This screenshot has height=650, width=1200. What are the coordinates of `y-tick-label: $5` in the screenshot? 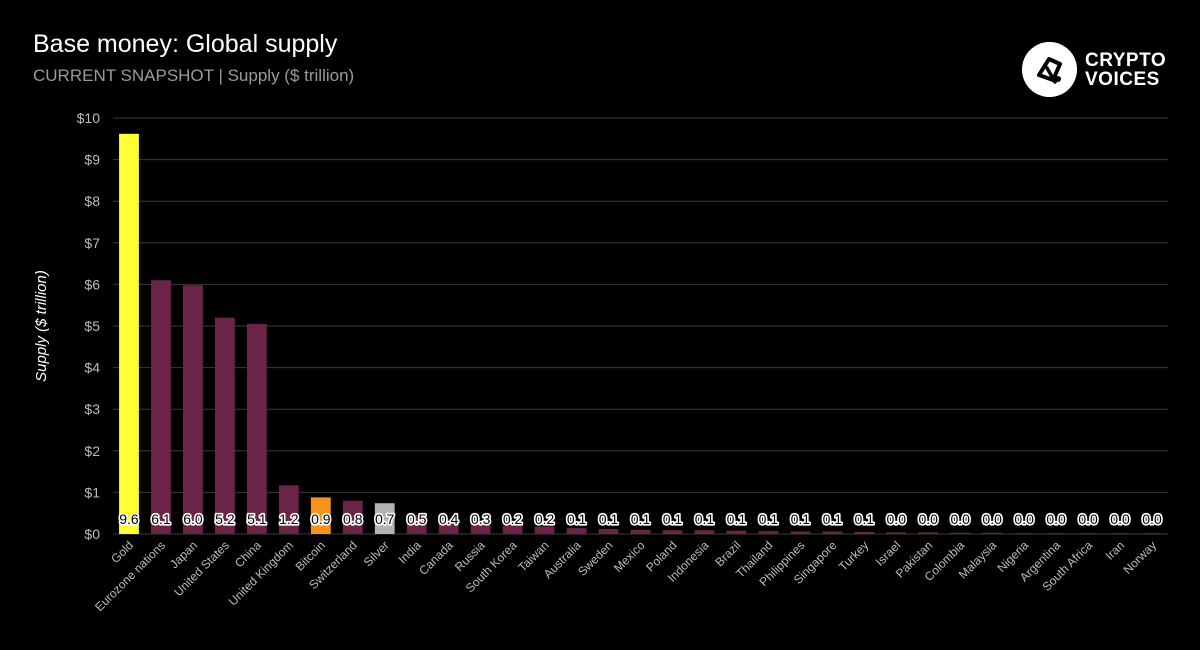 It's located at (92, 326).